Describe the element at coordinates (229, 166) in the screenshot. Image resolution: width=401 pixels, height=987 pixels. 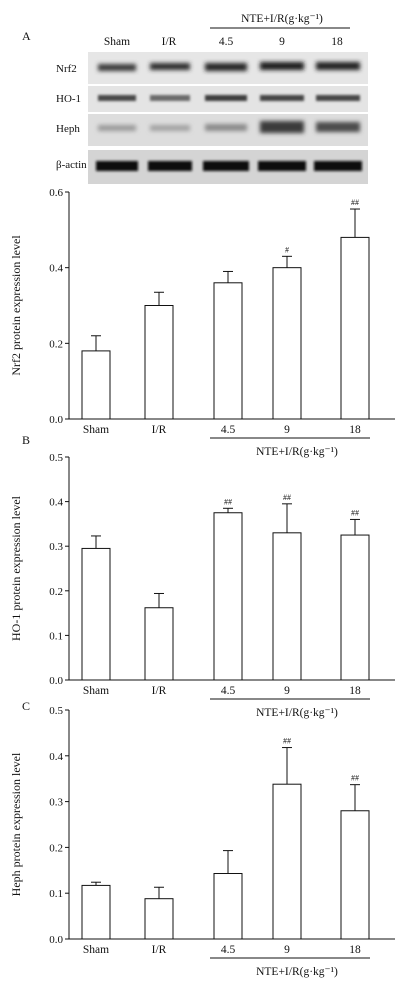
I see `blot-bands-beta-actin` at that location.